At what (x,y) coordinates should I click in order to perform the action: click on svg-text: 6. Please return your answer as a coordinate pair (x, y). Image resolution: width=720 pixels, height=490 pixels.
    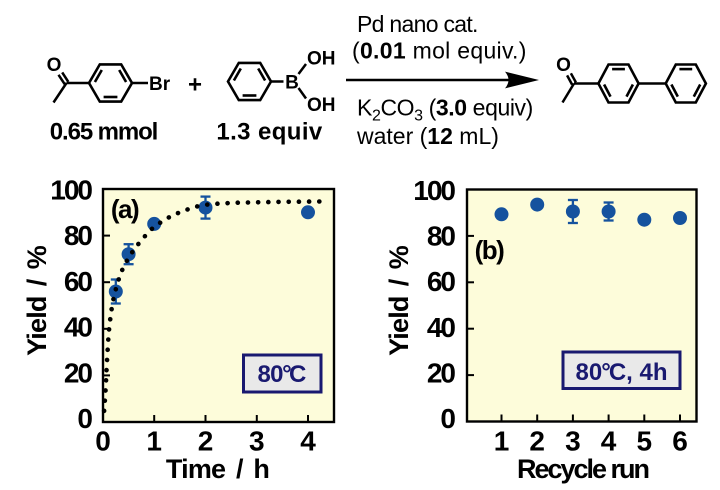
    Looking at the image, I should click on (680, 441).